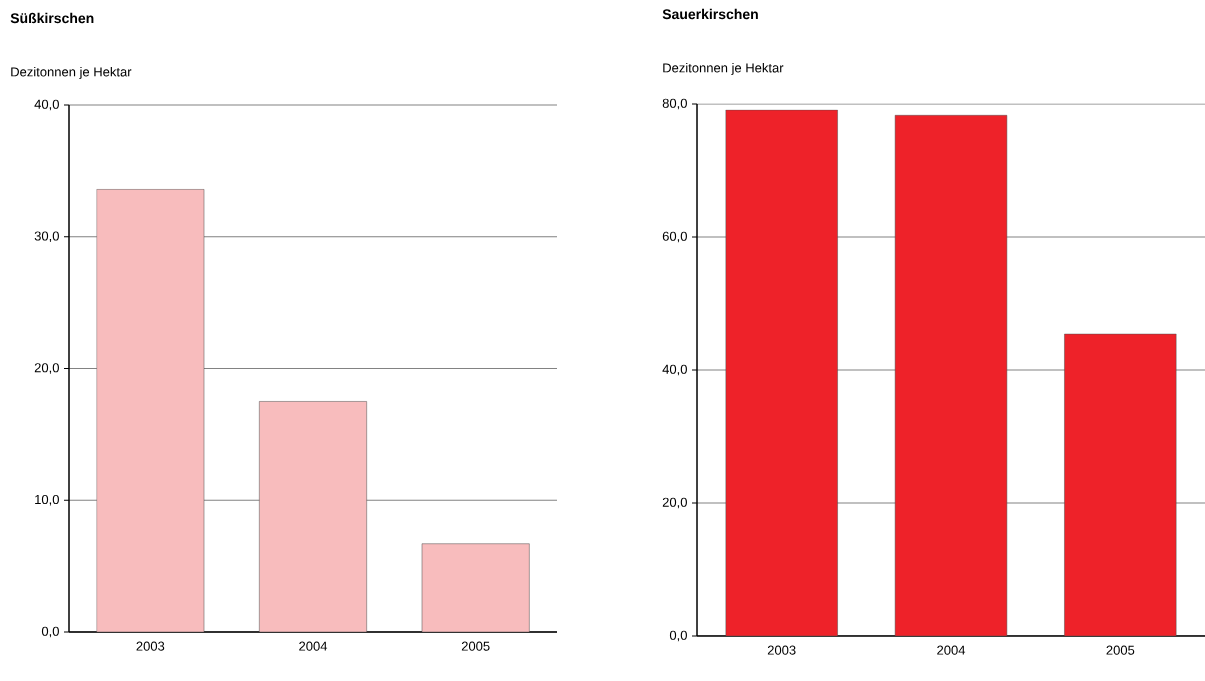 The height and width of the screenshot is (681, 1205). Describe the element at coordinates (52, 18) in the screenshot. I see `chart-title: Süßkirschen` at that location.